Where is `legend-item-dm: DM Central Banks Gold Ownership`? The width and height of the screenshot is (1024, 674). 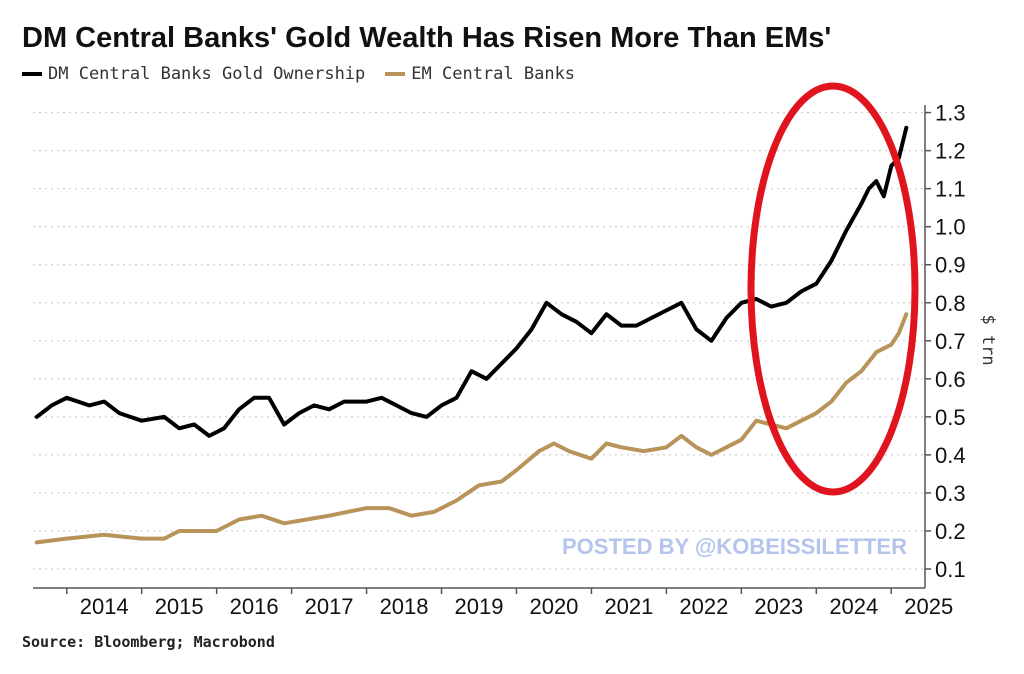 legend-item-dm: DM Central Banks Gold Ownership is located at coordinates (193, 74).